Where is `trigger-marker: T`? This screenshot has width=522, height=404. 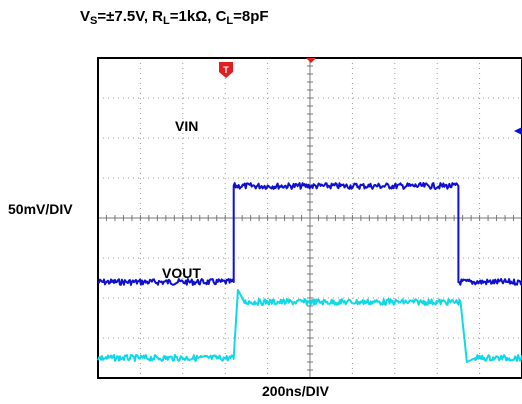 trigger-marker: T is located at coordinates (226, 70).